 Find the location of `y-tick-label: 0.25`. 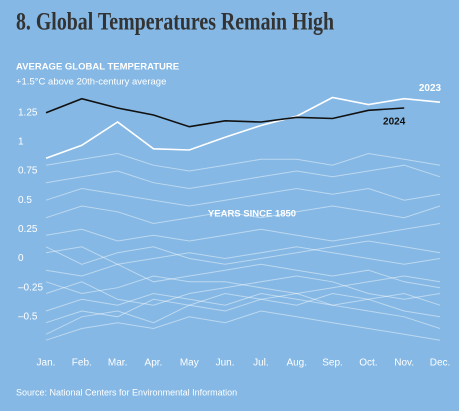

y-tick-label: 0.25 is located at coordinates (28, 229).